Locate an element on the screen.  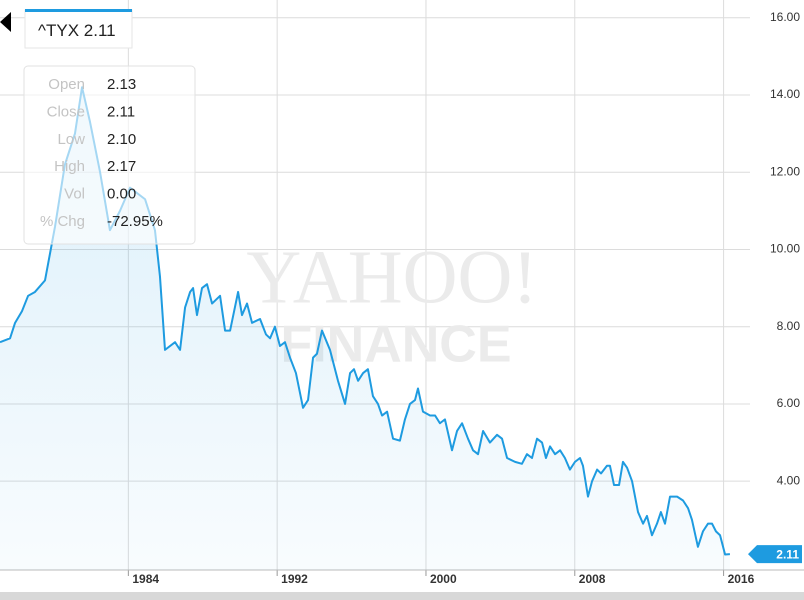
tooltip-label: Vol is located at coordinates (74, 194).